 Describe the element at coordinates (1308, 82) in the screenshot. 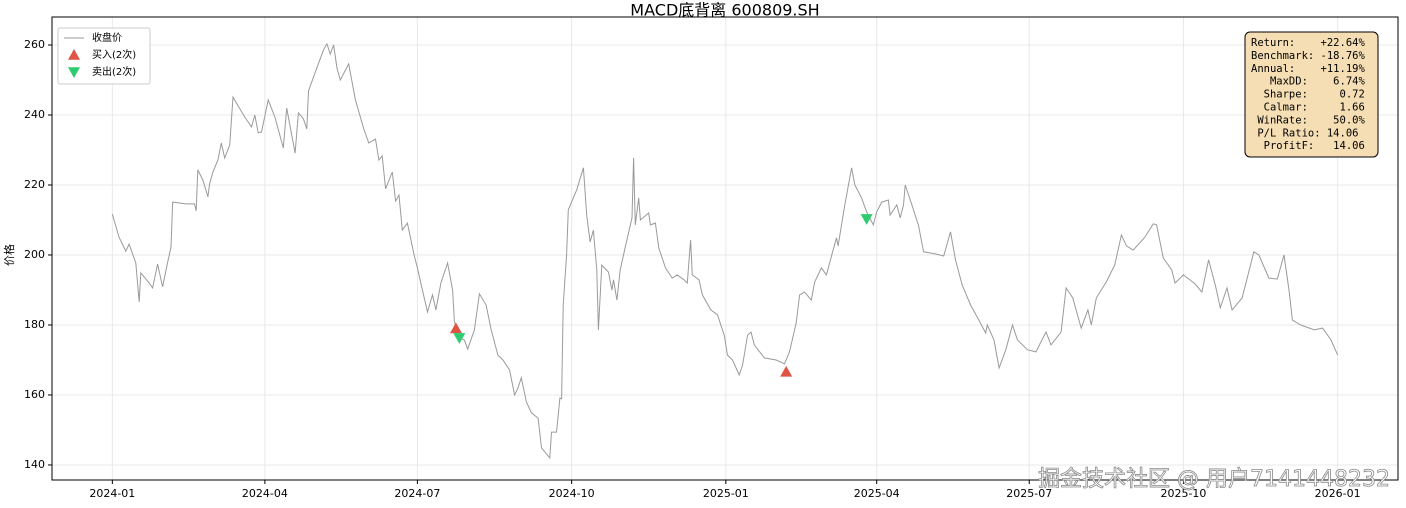

I see `stats-line: MaxDD: 6.74%` at that location.